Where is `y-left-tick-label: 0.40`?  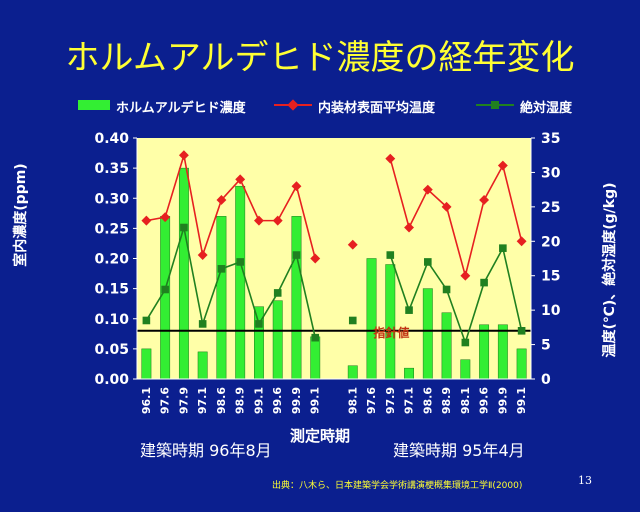 y-left-tick-label: 0.40 is located at coordinates (111, 139).